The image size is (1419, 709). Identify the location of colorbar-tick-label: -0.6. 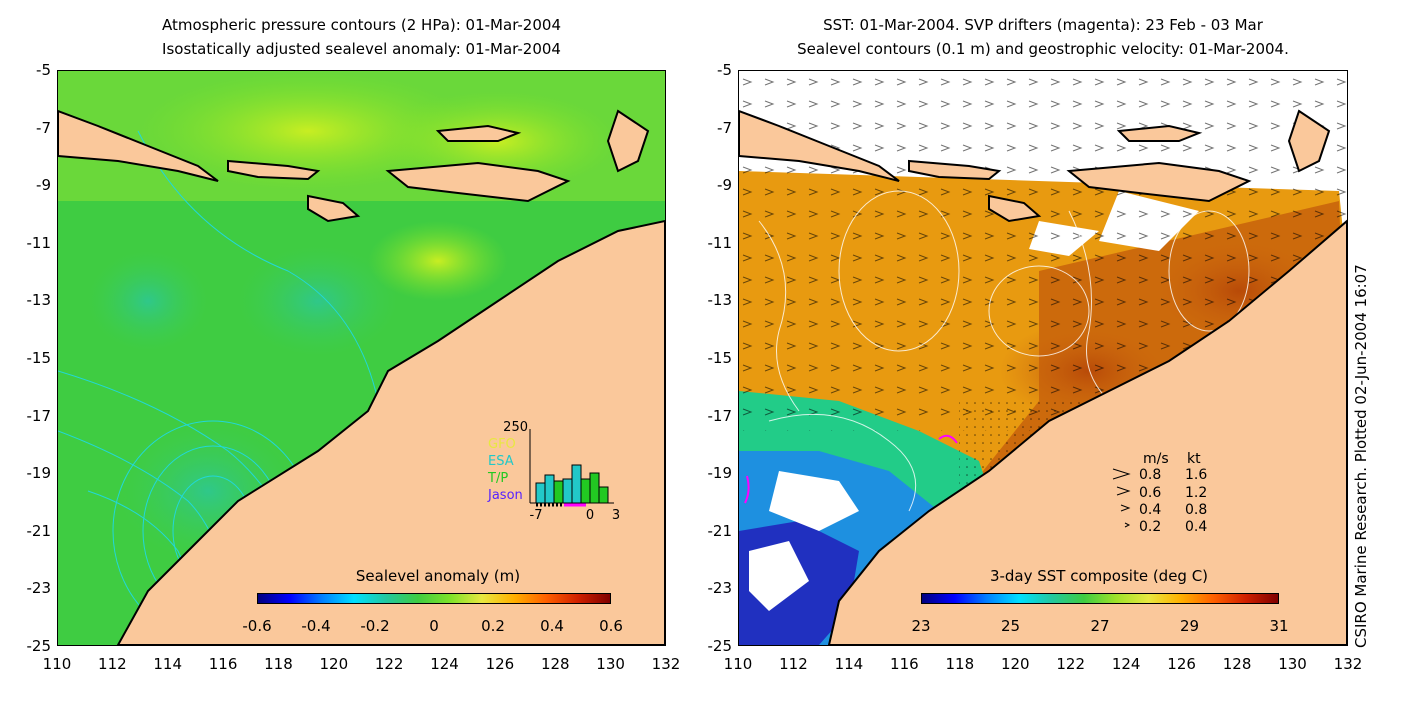
(257, 626).